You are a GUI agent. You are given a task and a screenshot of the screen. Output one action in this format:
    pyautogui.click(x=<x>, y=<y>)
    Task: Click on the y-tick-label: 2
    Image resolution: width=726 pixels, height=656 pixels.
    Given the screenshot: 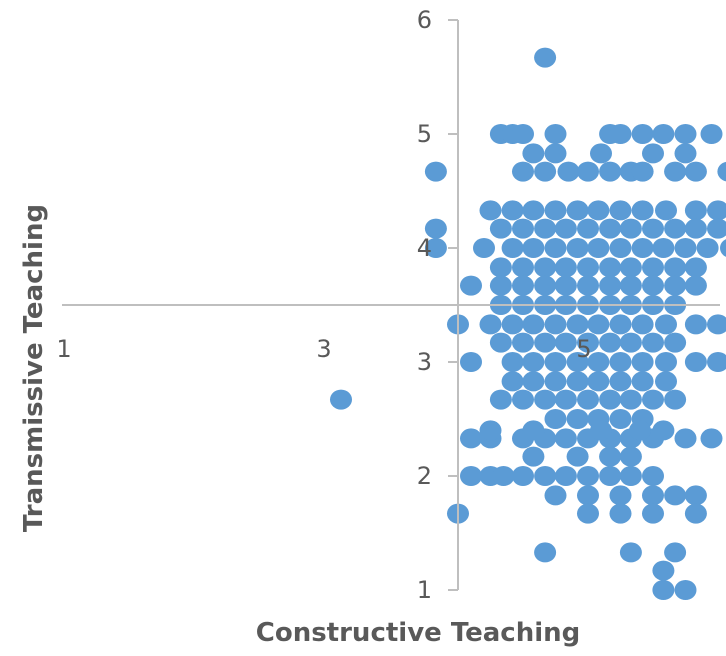 What is the action you would take?
    pyautogui.click(x=424, y=476)
    